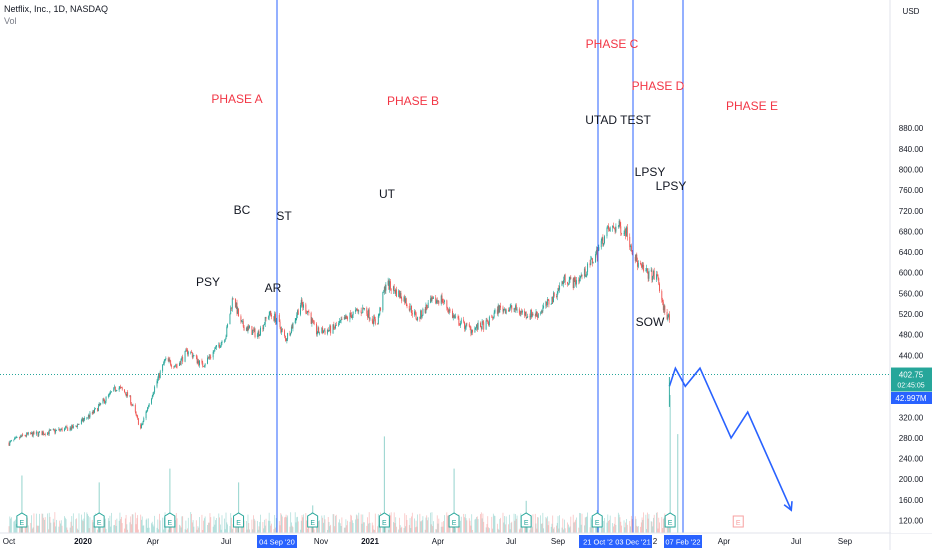 This screenshot has width=932, height=555. What do you see at coordinates (312, 523) in the screenshot?
I see `earnings-marker-letter: E` at bounding box center [312, 523].